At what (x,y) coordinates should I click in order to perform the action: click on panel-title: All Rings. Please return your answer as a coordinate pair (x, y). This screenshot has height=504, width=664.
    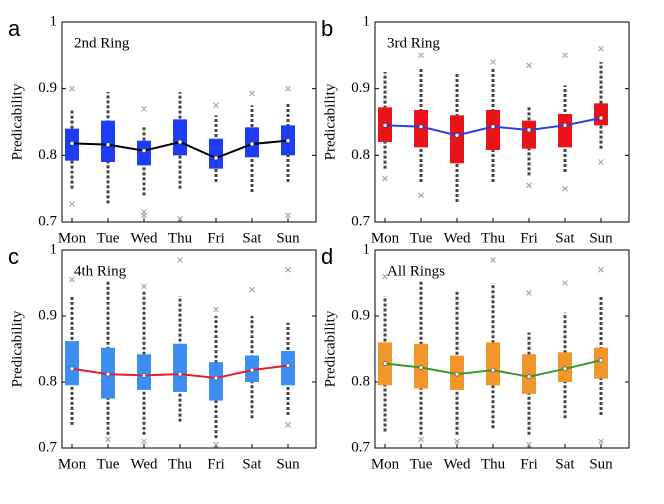
    Looking at the image, I should click on (416, 271).